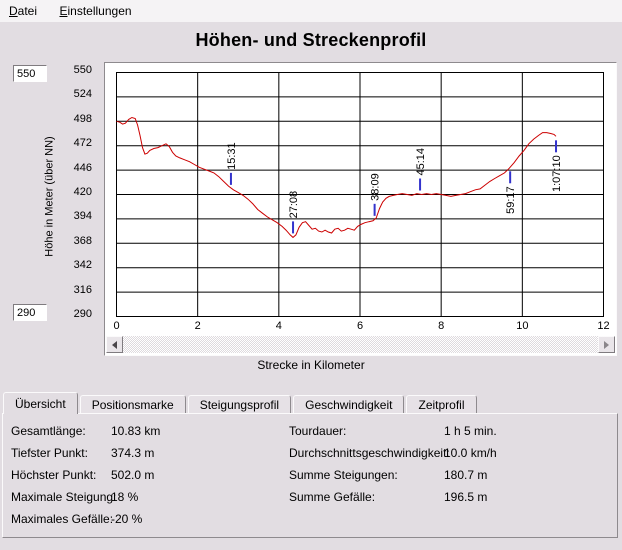 This screenshot has width=622, height=550. What do you see at coordinates (311, 40) in the screenshot?
I see `page-title: Höhen- und Streckenprofil` at bounding box center [311, 40].